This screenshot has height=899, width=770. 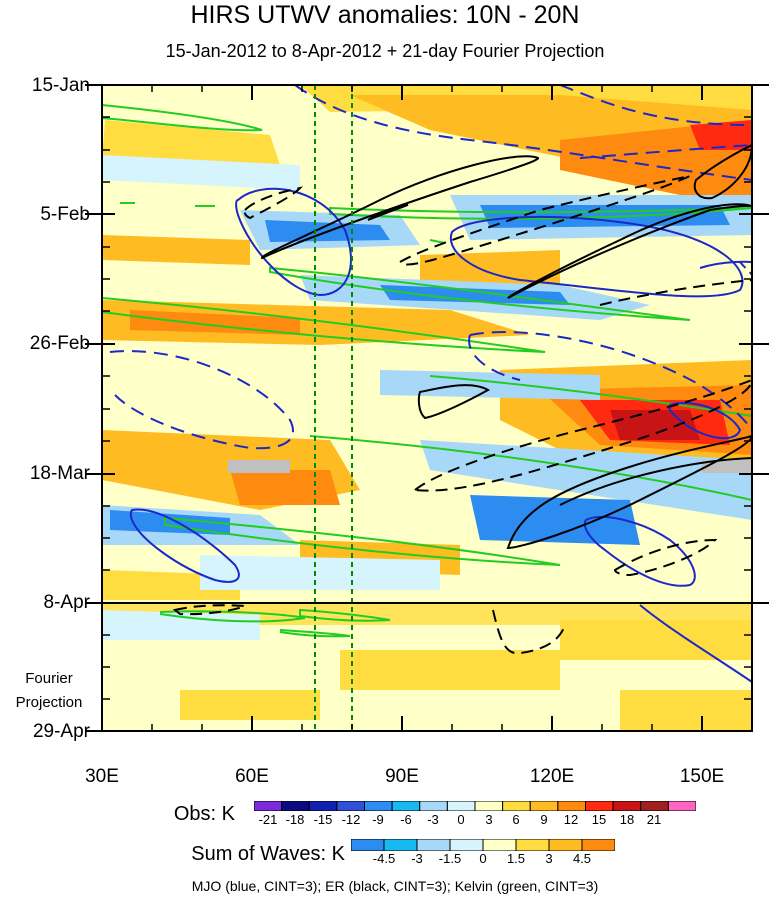 I want to click on y-tick-label: 5-Feb, so click(x=65, y=214).